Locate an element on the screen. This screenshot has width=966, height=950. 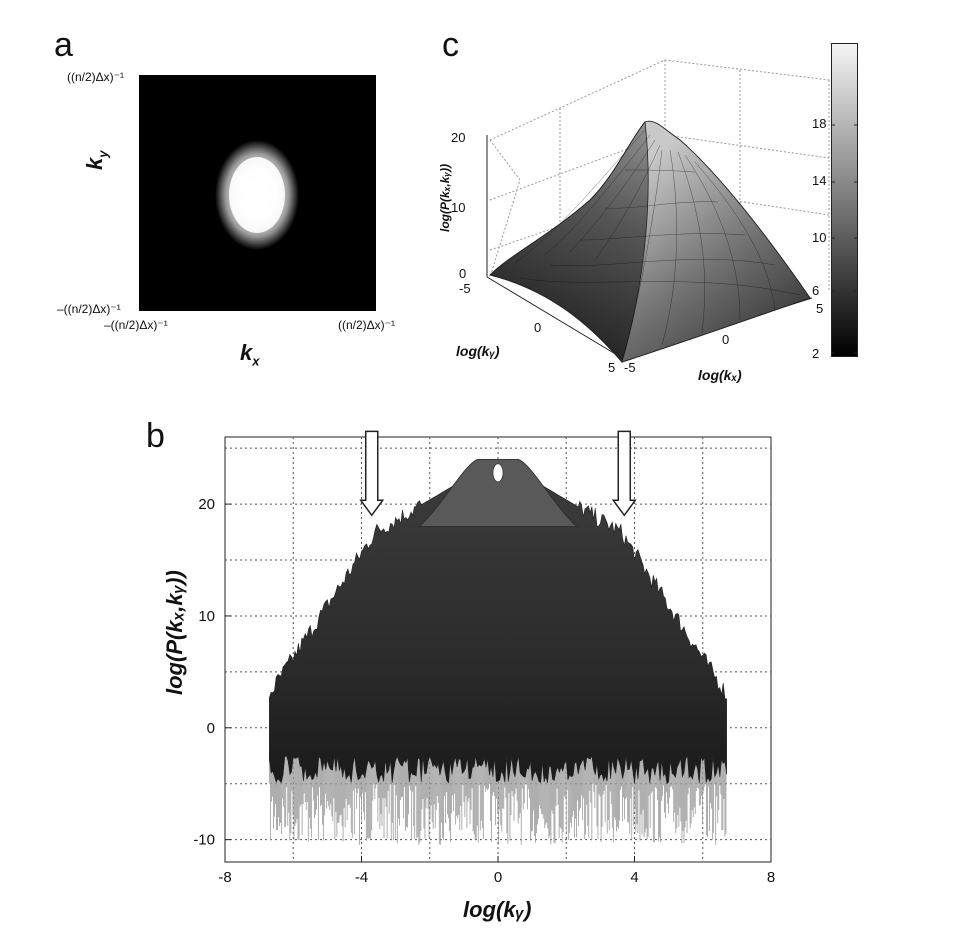
colorbar-tick: 14 is located at coordinates (819, 180).